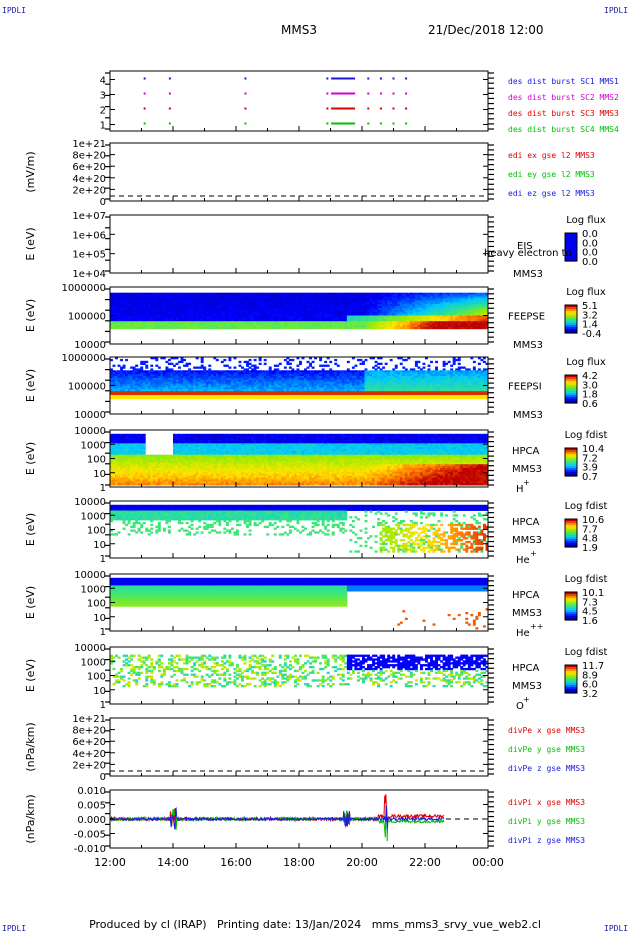 This screenshot has height=934, width=630. What do you see at coordinates (89, 731) in the screenshot?
I see `ytick-label: 8e+20` at bounding box center [89, 731].